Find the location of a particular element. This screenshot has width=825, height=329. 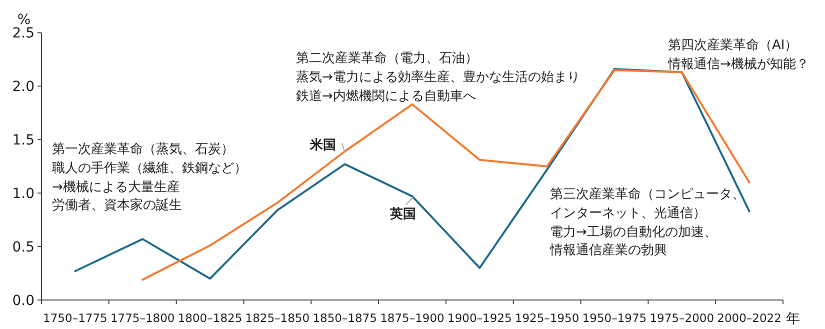

x-tick-label: 1800–1825 is located at coordinates (210, 318).